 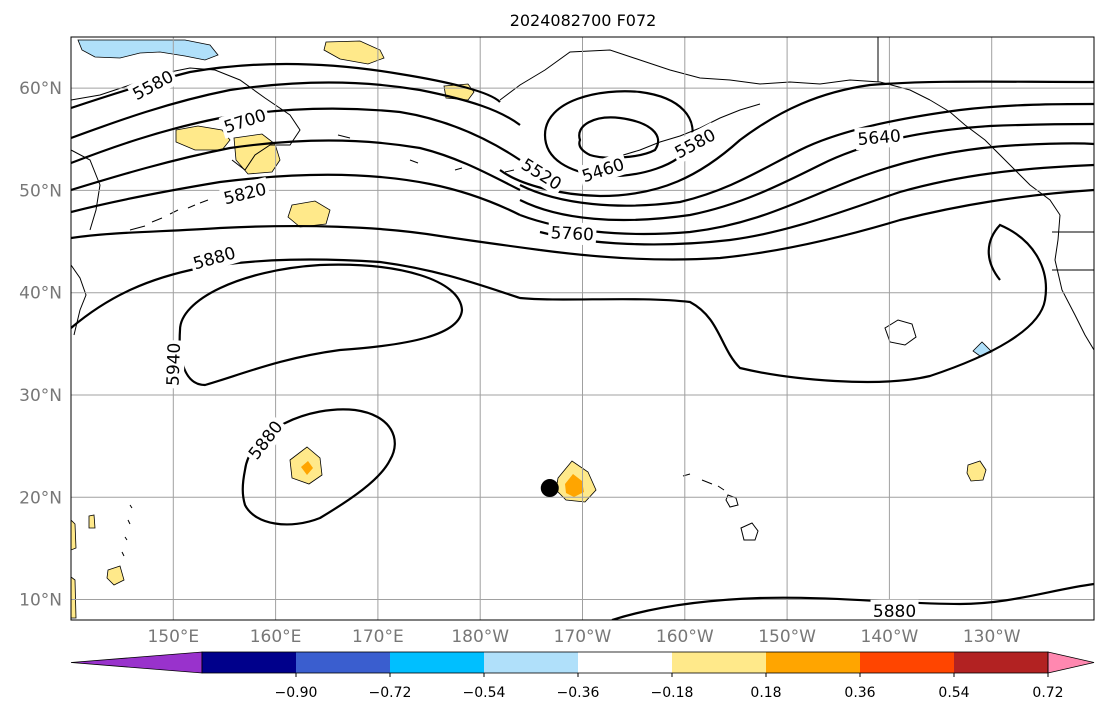 What do you see at coordinates (583, 20) in the screenshot?
I see `figure-title: 2024082700 F072` at bounding box center [583, 20].